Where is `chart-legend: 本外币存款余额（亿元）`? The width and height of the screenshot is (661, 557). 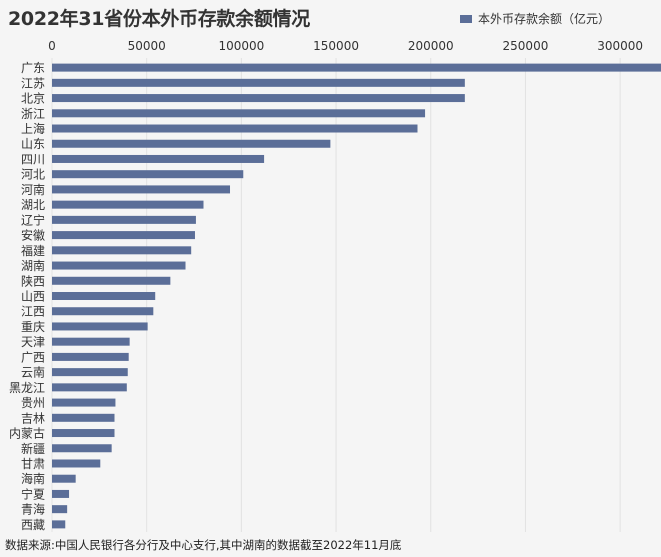 chart-legend: 本外币存款余额（亿元） is located at coordinates (535, 18).